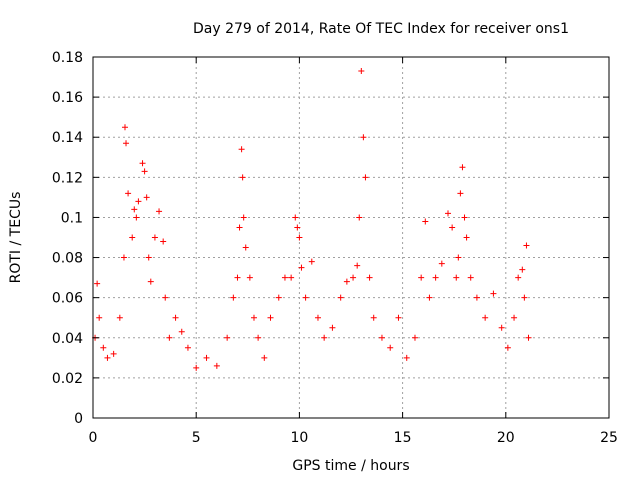 The width and height of the screenshot is (640, 480). I want to click on x-axis-label: GPS time / hours, so click(350, 466).